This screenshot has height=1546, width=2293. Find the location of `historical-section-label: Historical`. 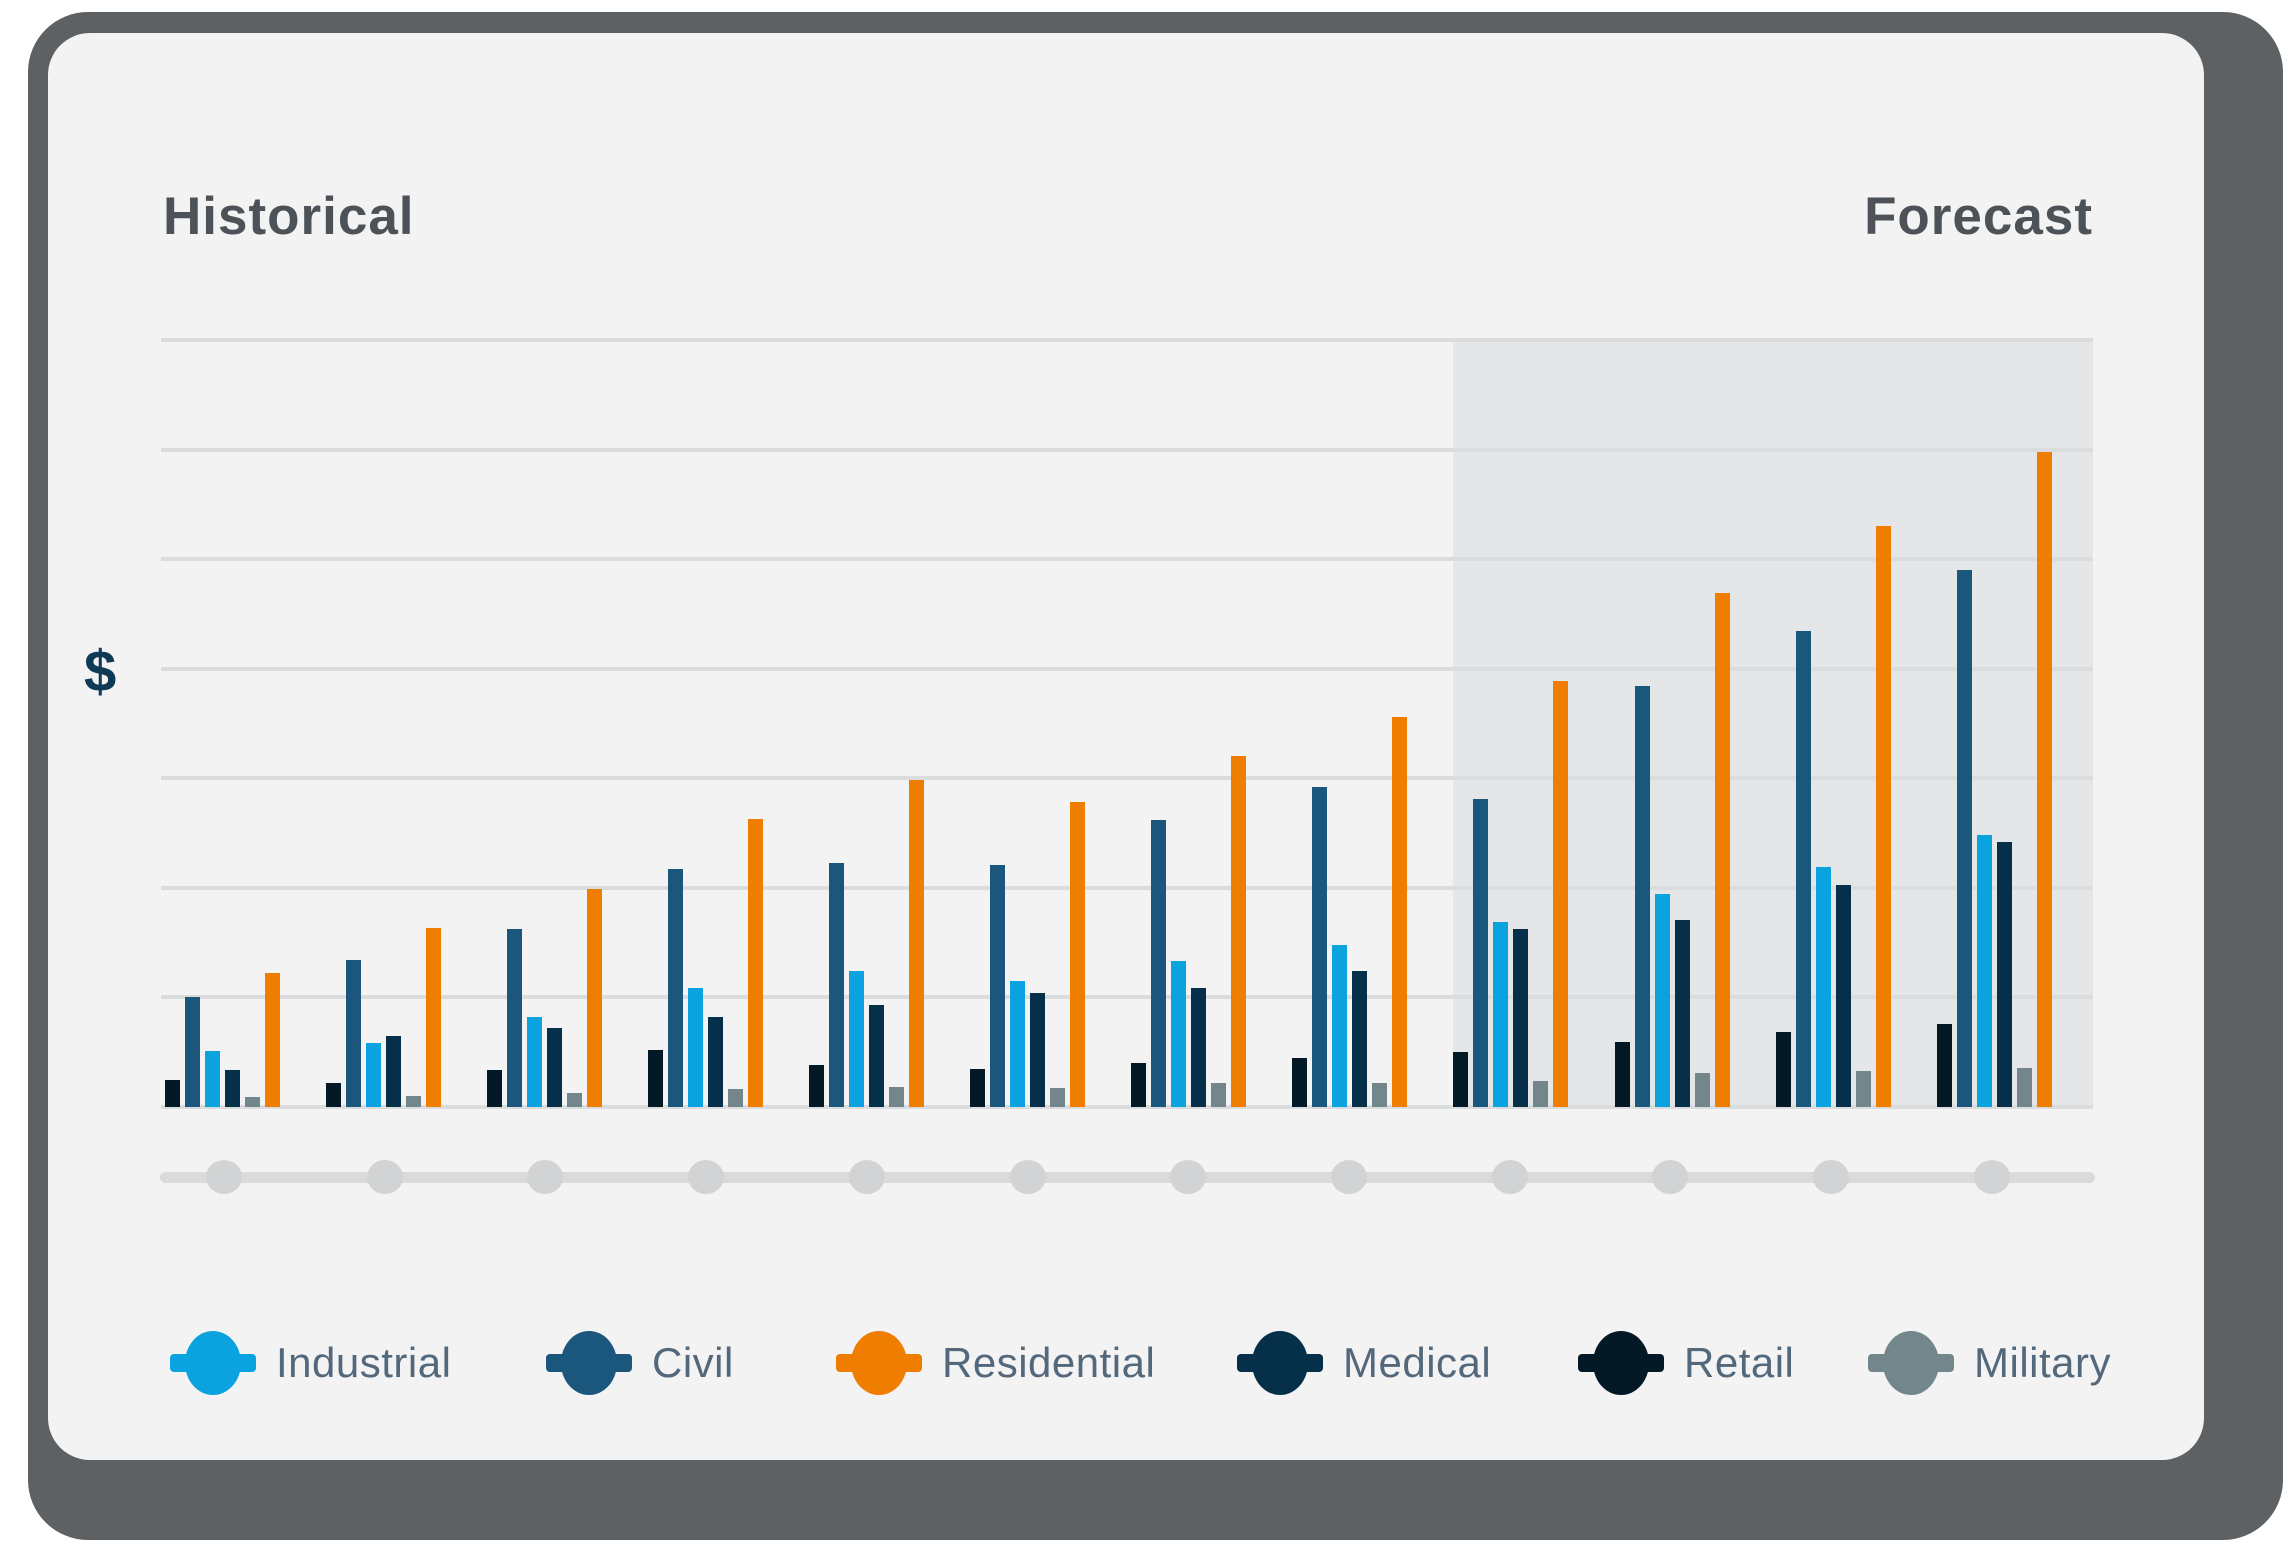

historical-section-label: Historical is located at coordinates (289, 216).